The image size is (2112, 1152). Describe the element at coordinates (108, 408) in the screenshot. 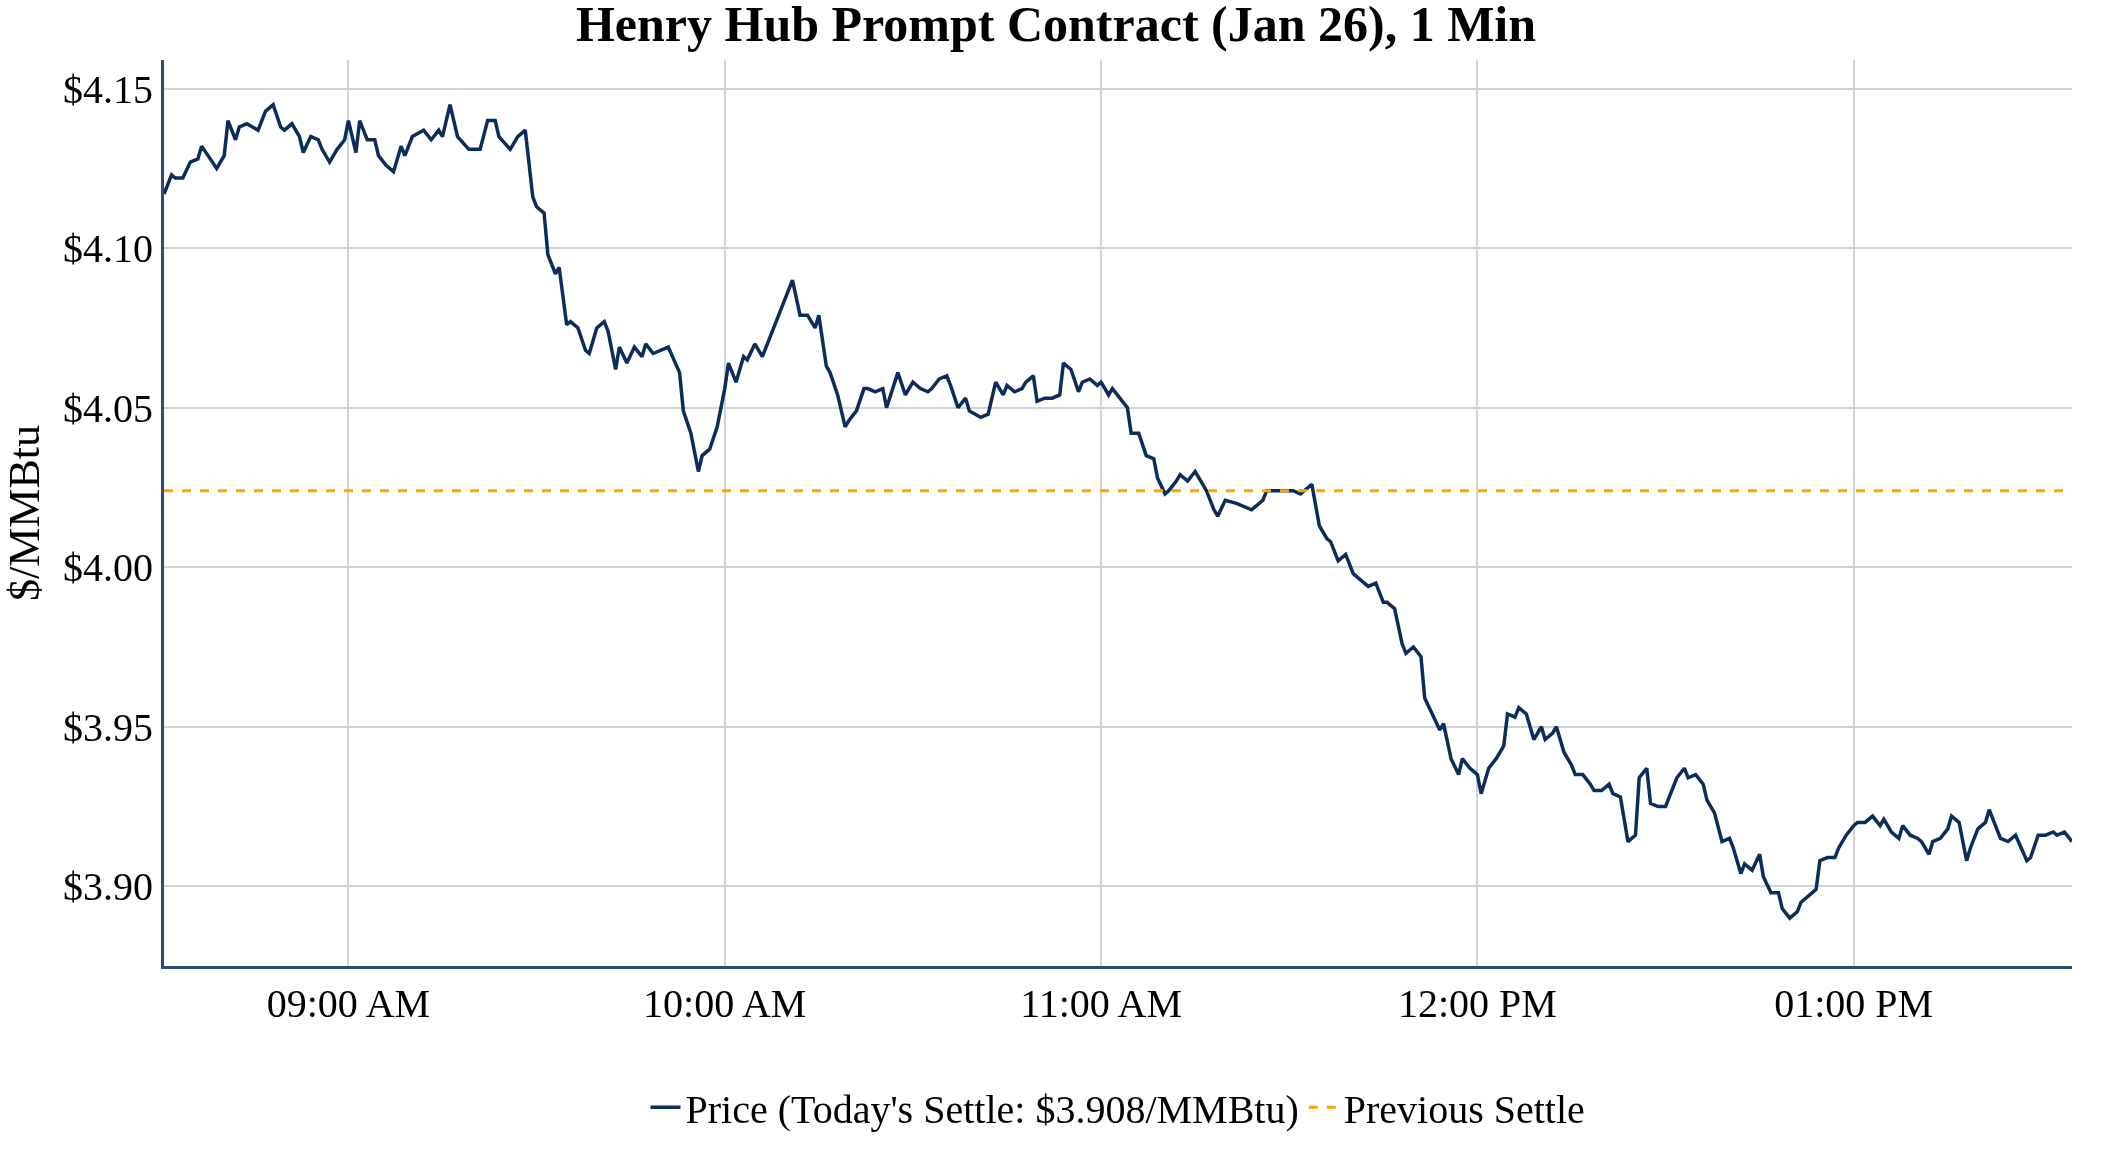

I see `y-tick-label: $4.05` at that location.